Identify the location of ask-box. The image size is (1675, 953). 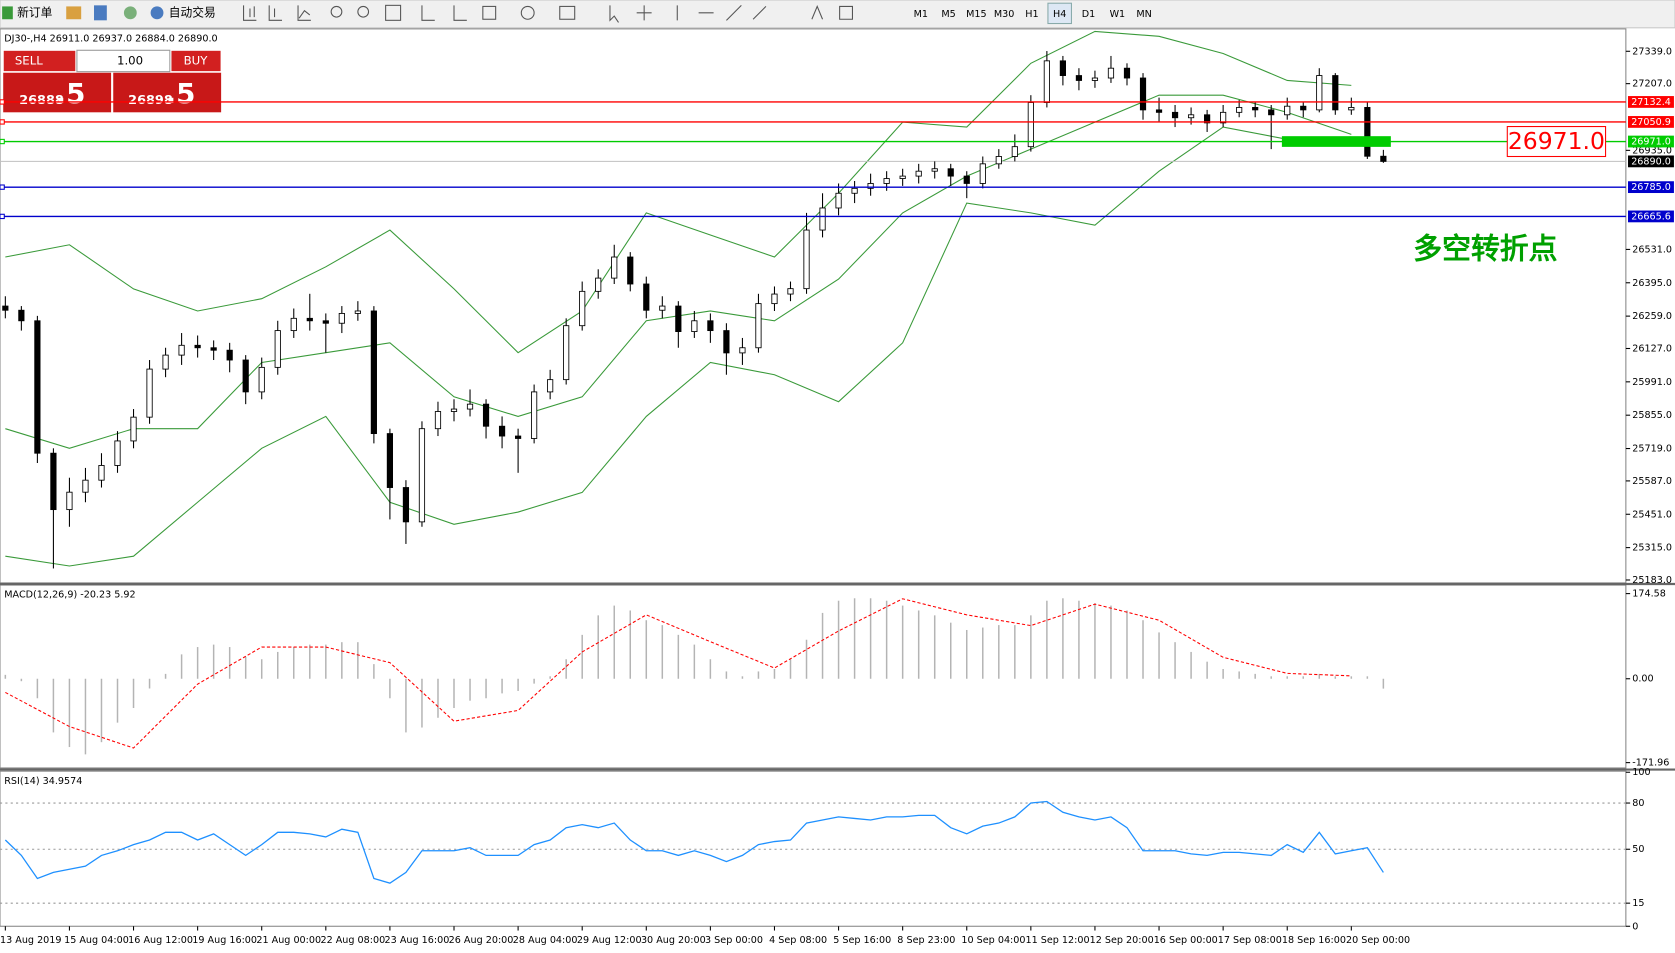
(167, 92).